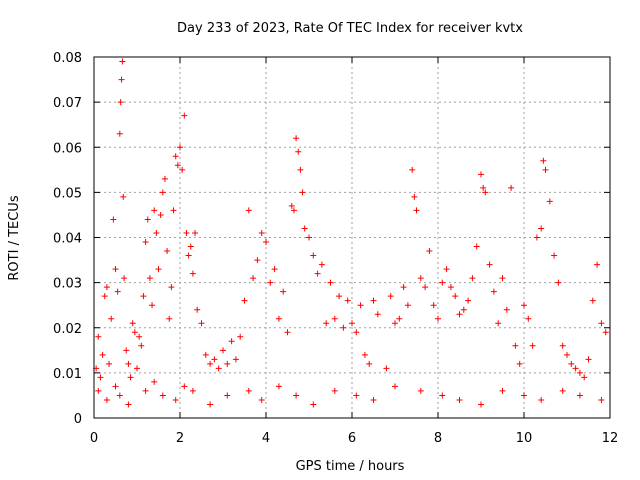 Image resolution: width=640 pixels, height=480 pixels. What do you see at coordinates (524, 438) in the screenshot?
I see `x-tick-label: 10` at bounding box center [524, 438].